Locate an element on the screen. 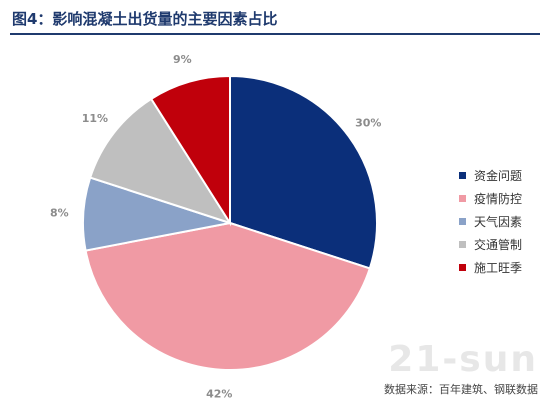  legend-item: 交通管制 is located at coordinates (490, 244).